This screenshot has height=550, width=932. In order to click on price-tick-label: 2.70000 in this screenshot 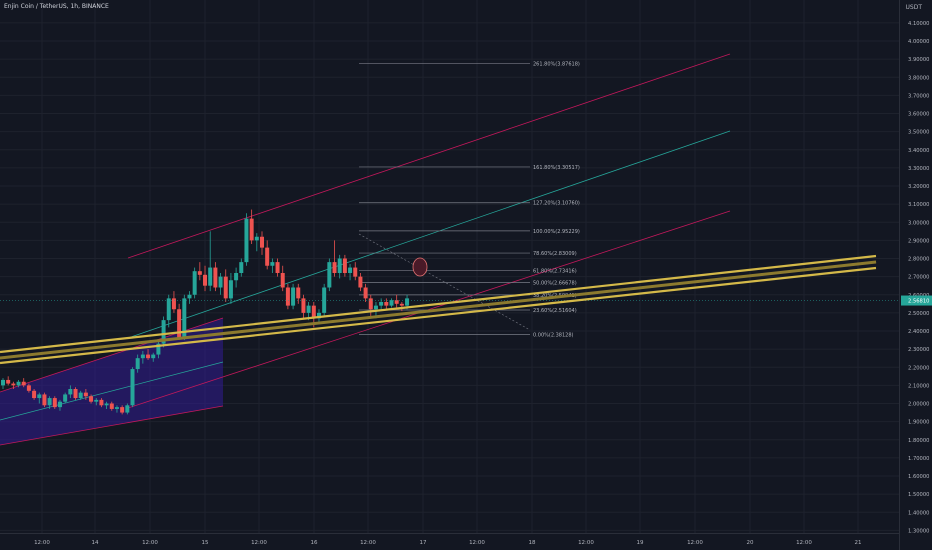, I will do `click(918, 278)`.